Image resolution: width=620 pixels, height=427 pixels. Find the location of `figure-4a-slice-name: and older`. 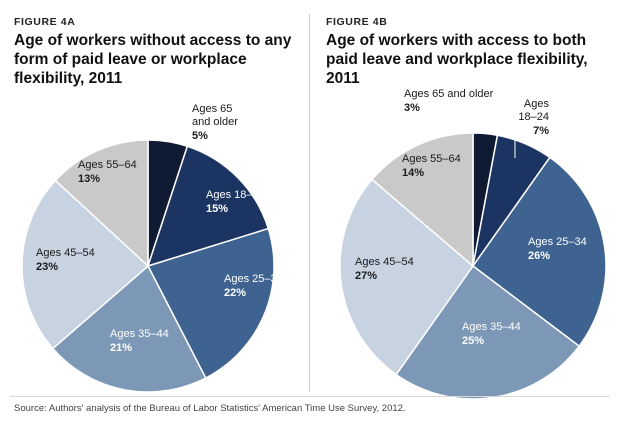

figure-4a-slice-name: and older is located at coordinates (215, 122).